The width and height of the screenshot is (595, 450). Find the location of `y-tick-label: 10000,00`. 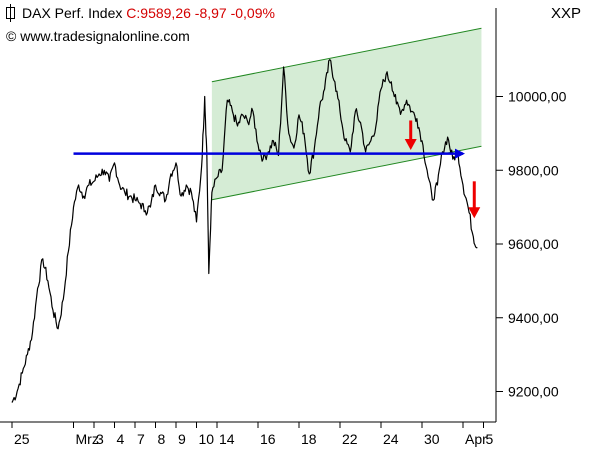

y-tick-label: 10000,00 is located at coordinates (537, 97).